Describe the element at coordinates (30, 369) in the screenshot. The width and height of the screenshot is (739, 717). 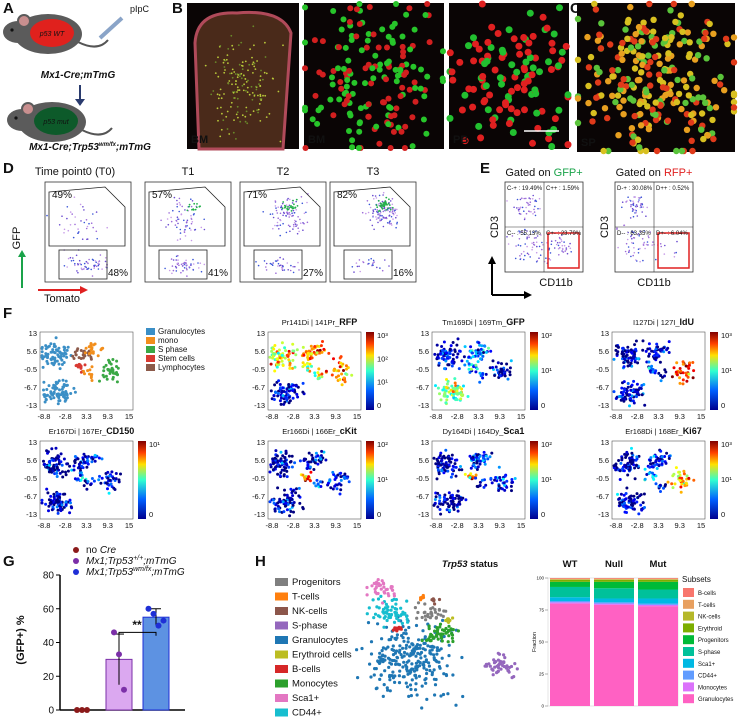
I see `y-tick-label: -0.5` at that location.